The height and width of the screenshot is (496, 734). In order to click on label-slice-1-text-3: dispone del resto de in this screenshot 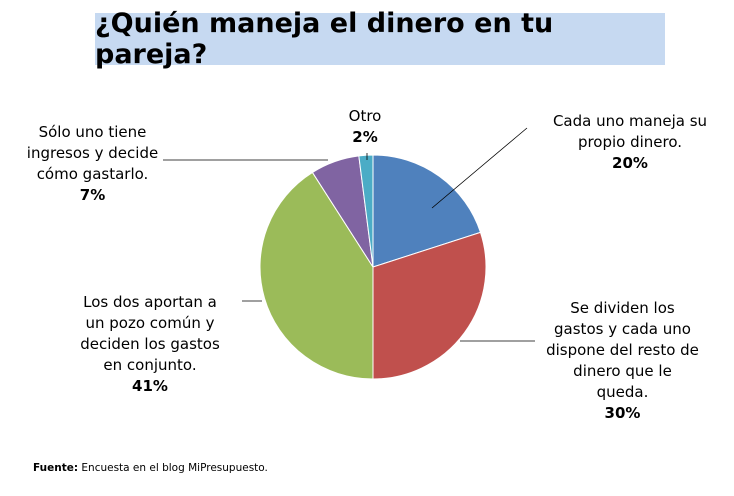, I will do `click(622, 350)`.